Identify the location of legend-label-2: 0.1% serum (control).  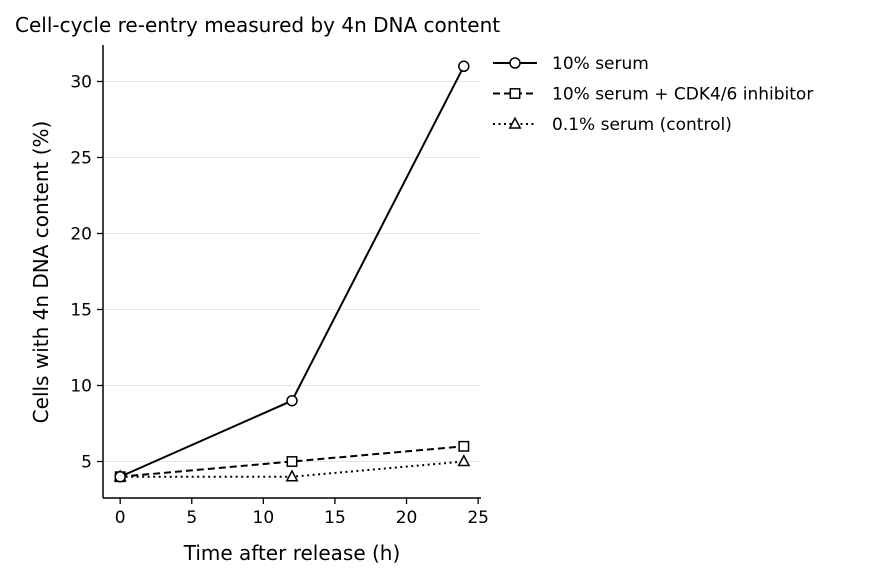
(642, 125).